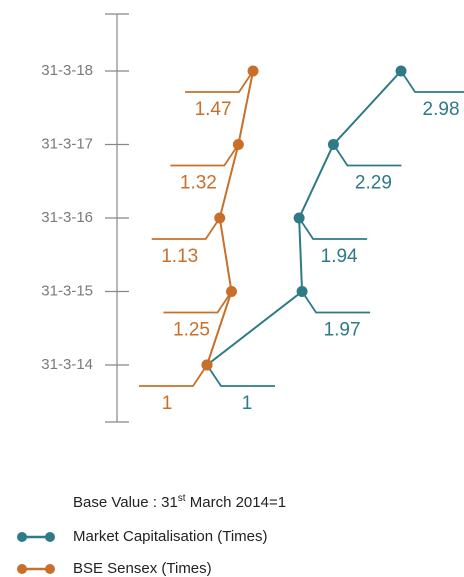 This screenshot has width=464, height=577. I want to click on y-tick-label: 31-3-15, so click(67, 290).